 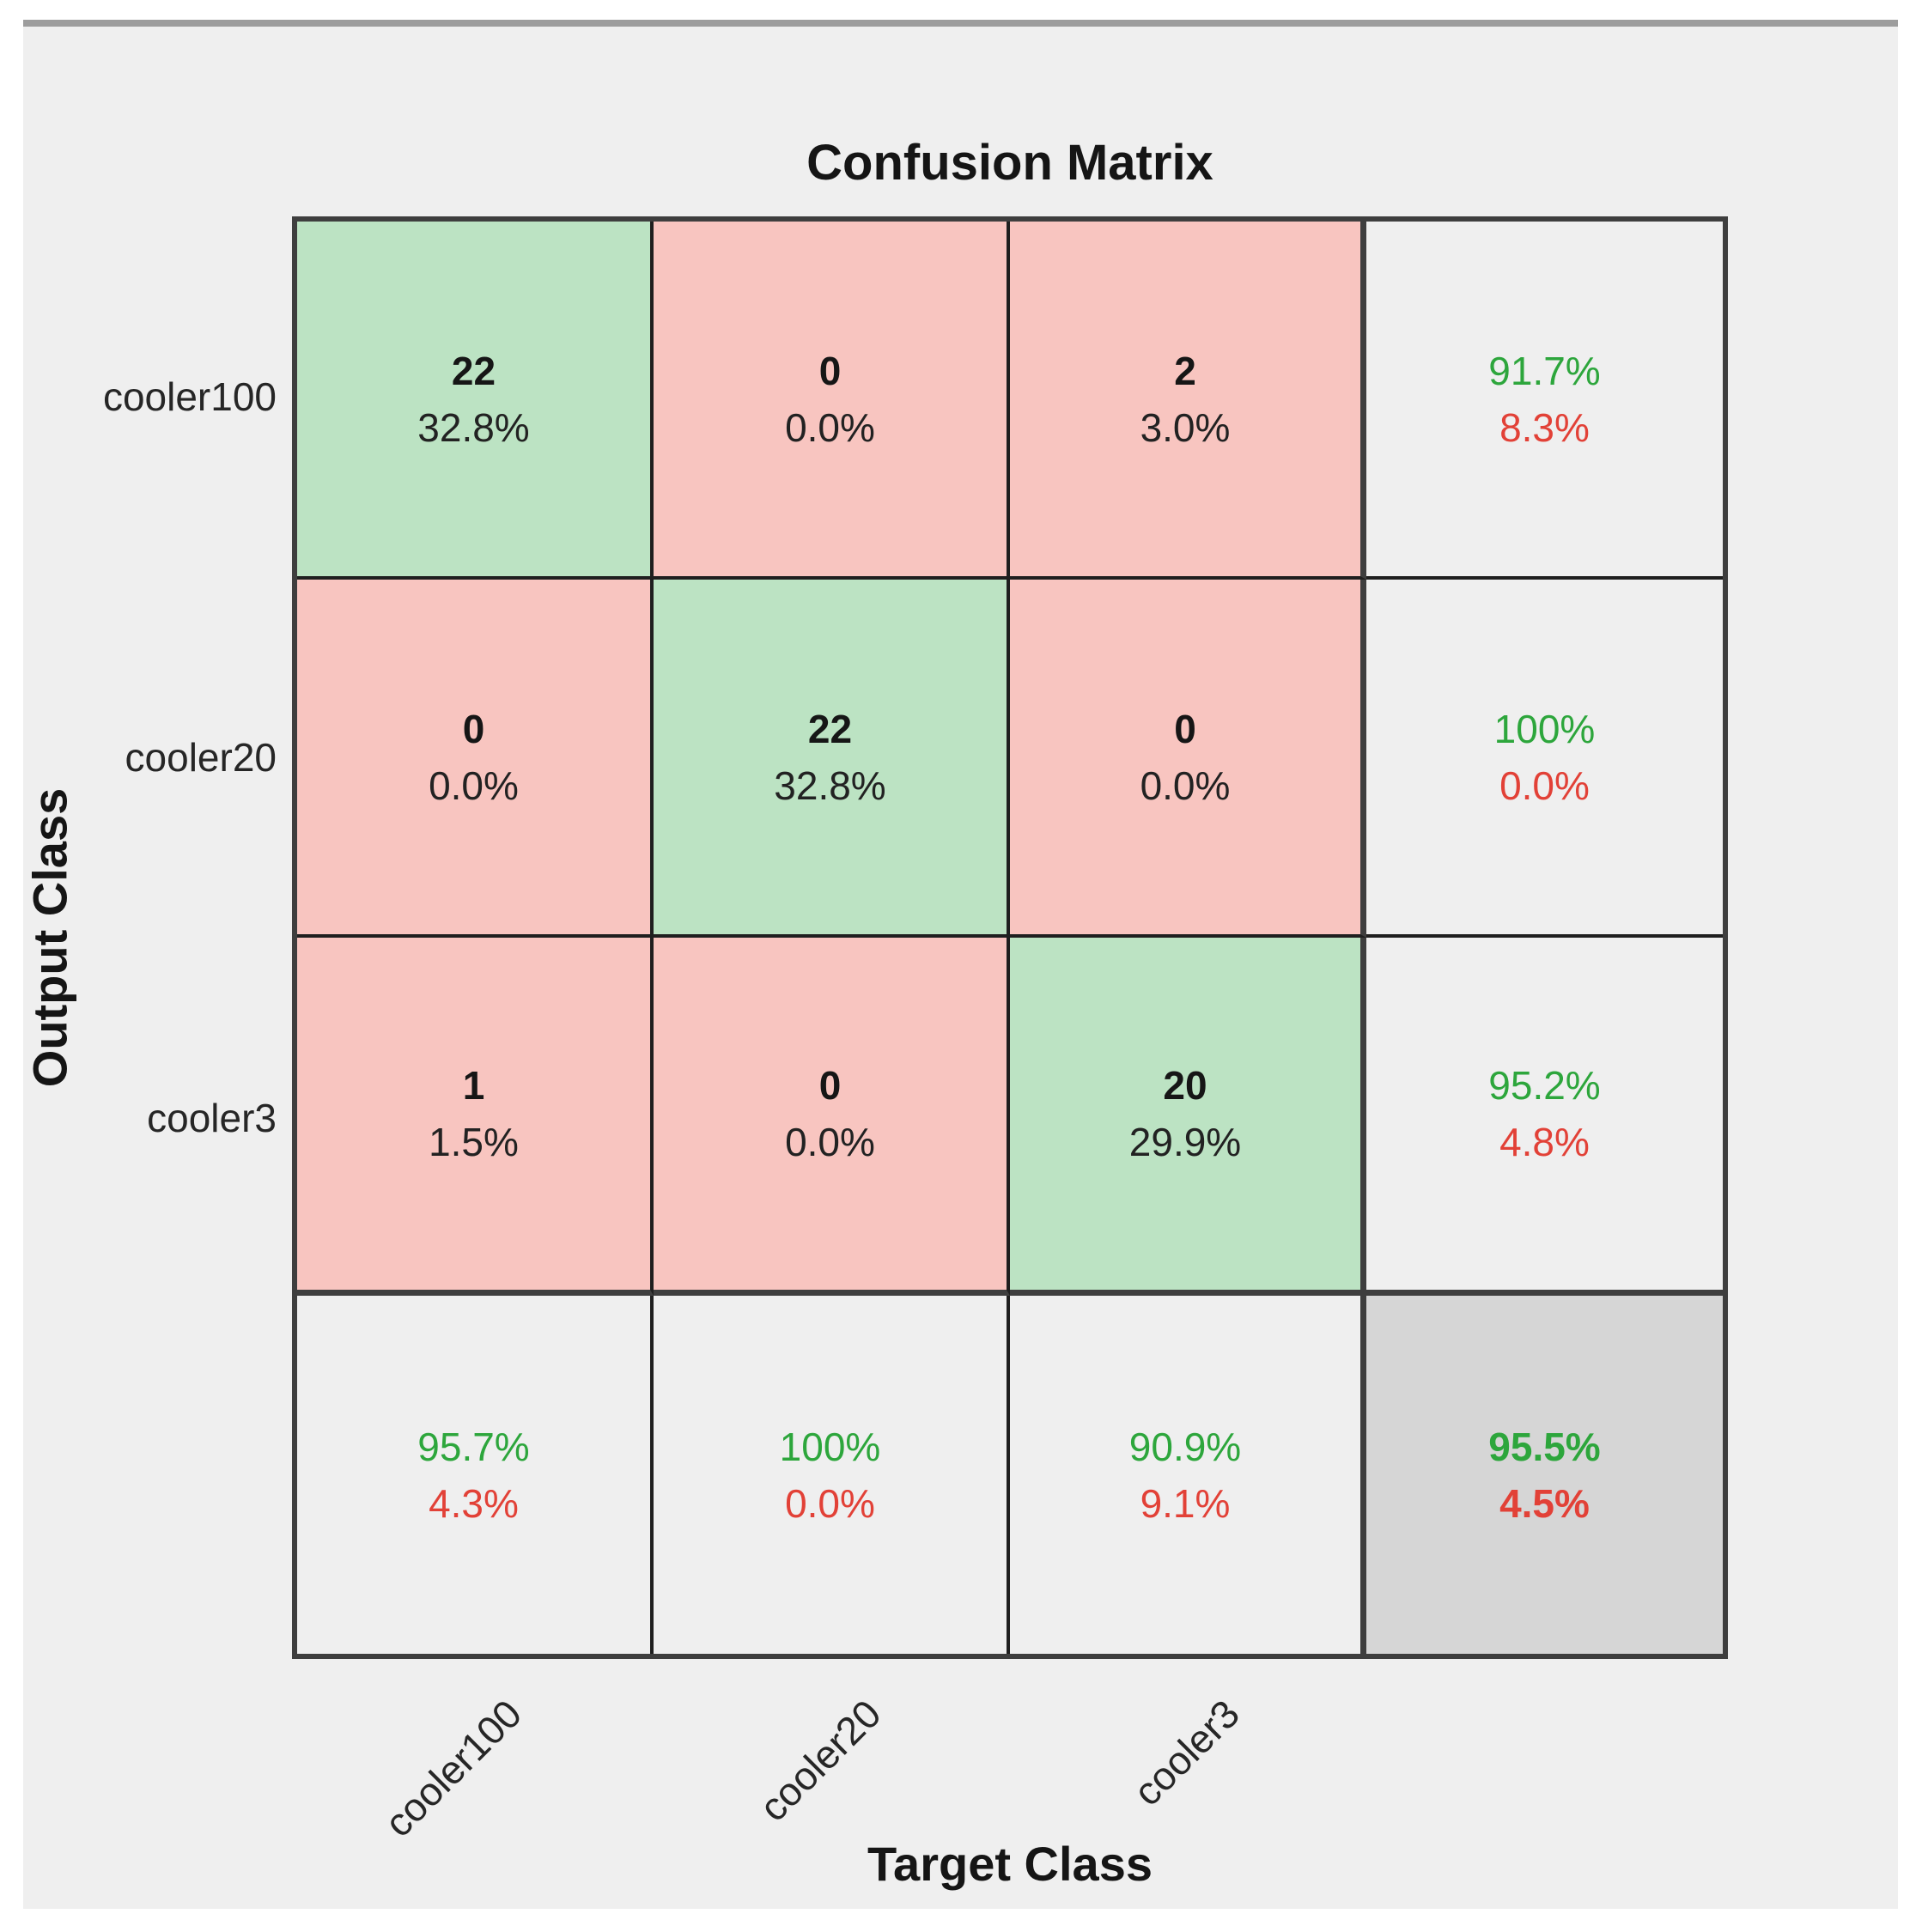 What do you see at coordinates (190, 397) in the screenshot?
I see `y-tick-cooler100: cooler100` at bounding box center [190, 397].